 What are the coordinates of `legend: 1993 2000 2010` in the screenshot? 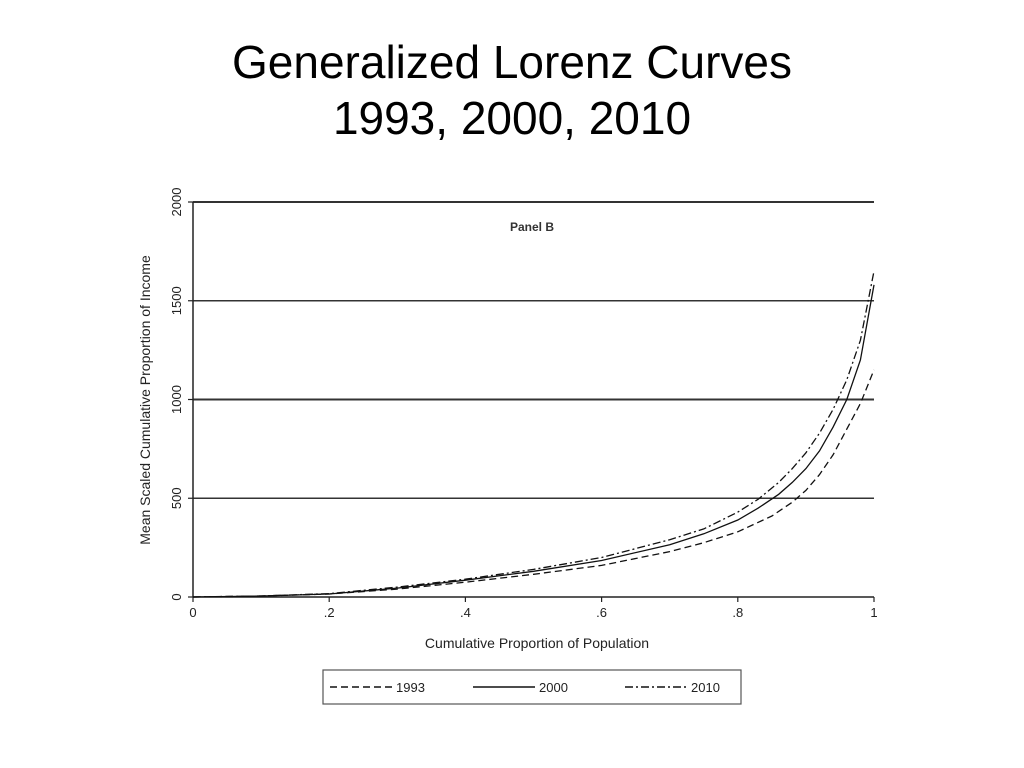 It's located at (532, 687).